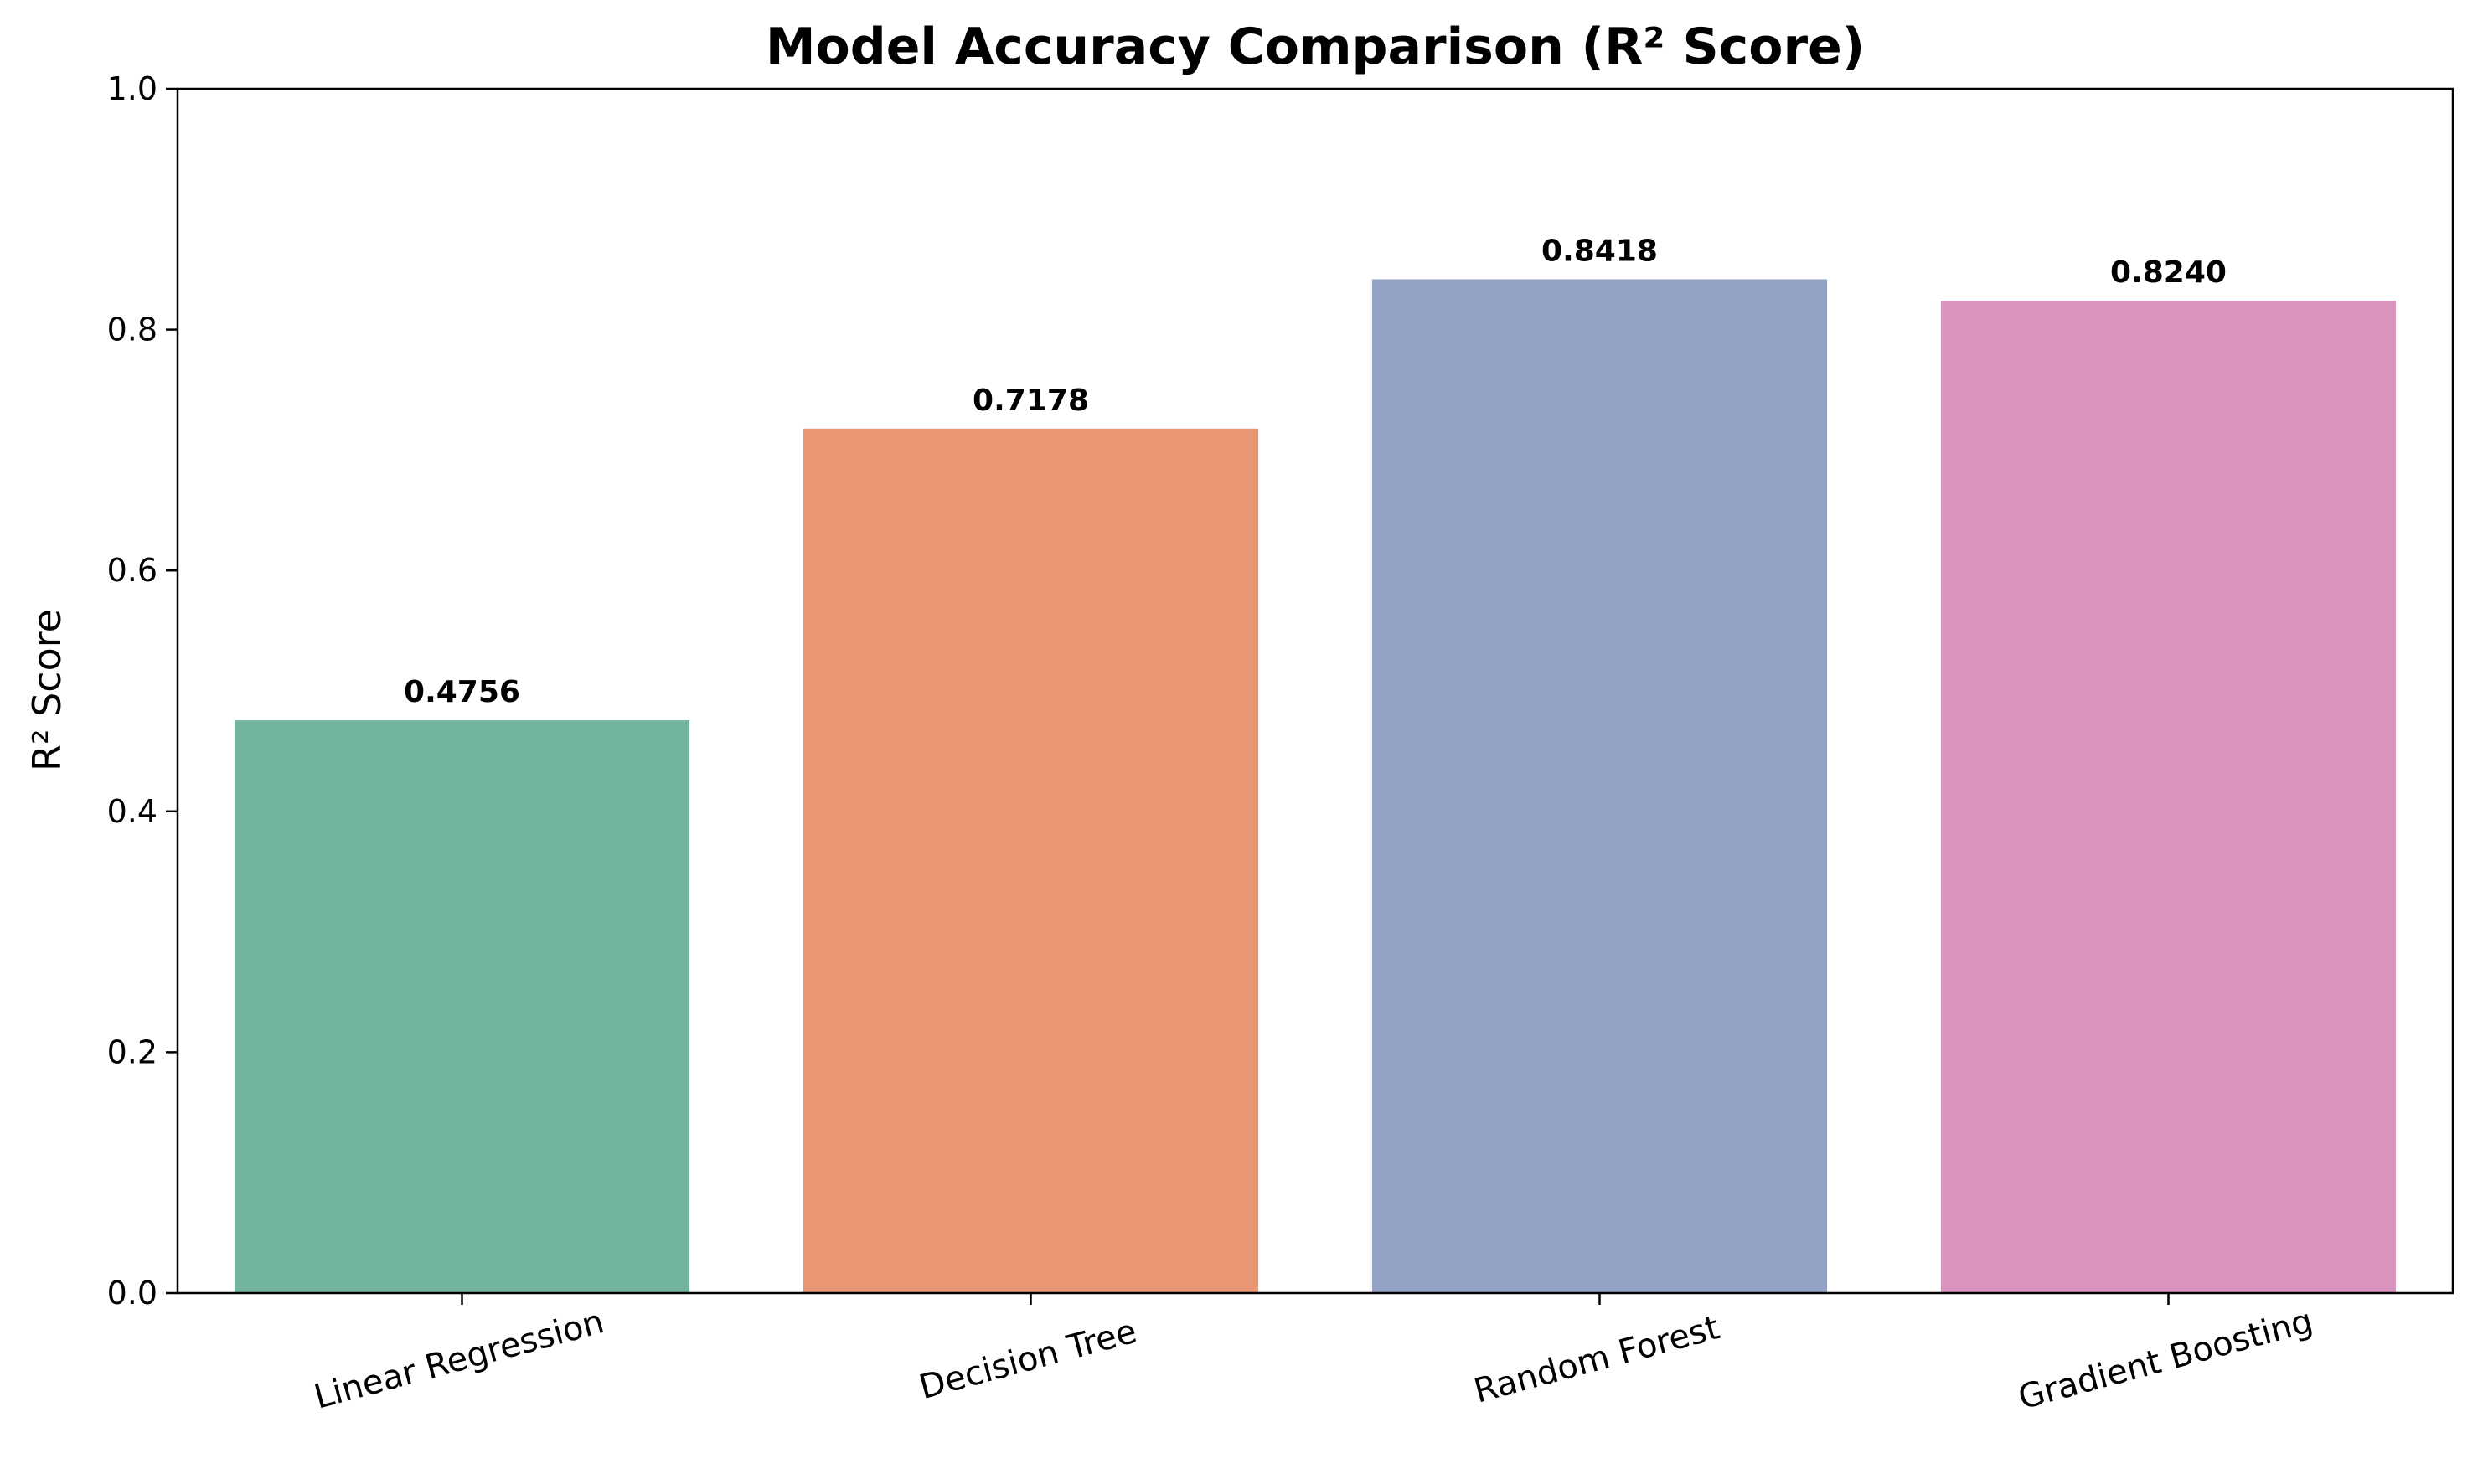  I want to click on bar-decision-tree, so click(1031, 860).